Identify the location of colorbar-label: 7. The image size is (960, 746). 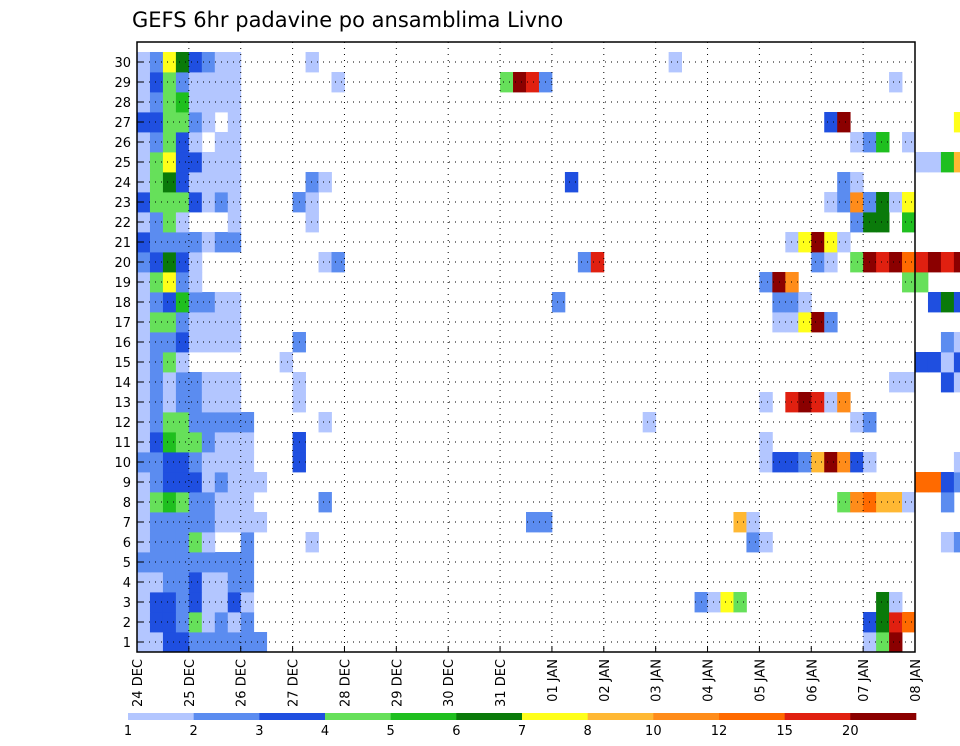
(522, 731).